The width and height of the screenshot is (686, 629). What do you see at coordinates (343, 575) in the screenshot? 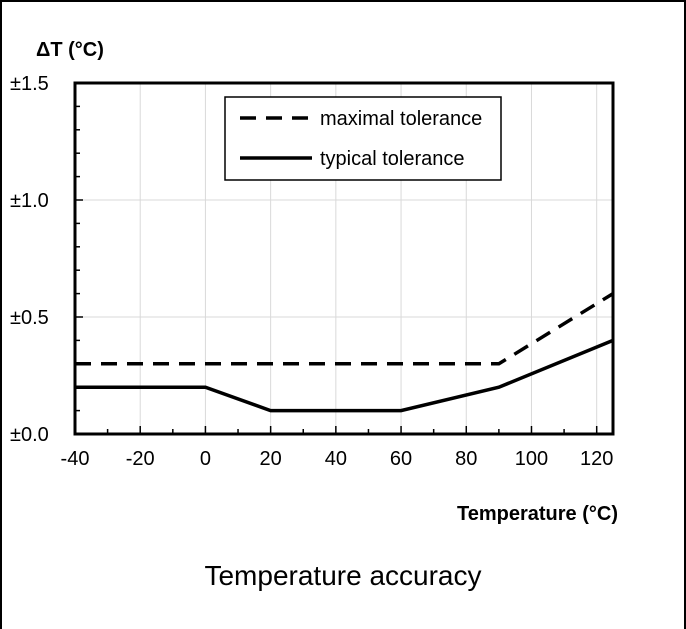
I see `figure-caption: Temperature accuracy` at bounding box center [343, 575].